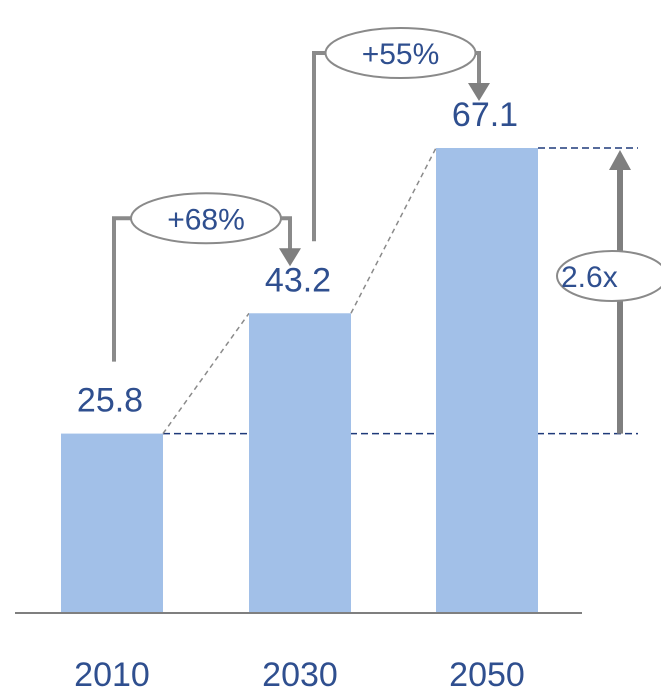  Describe the element at coordinates (487, 380) in the screenshot. I see `bar-2050` at that location.